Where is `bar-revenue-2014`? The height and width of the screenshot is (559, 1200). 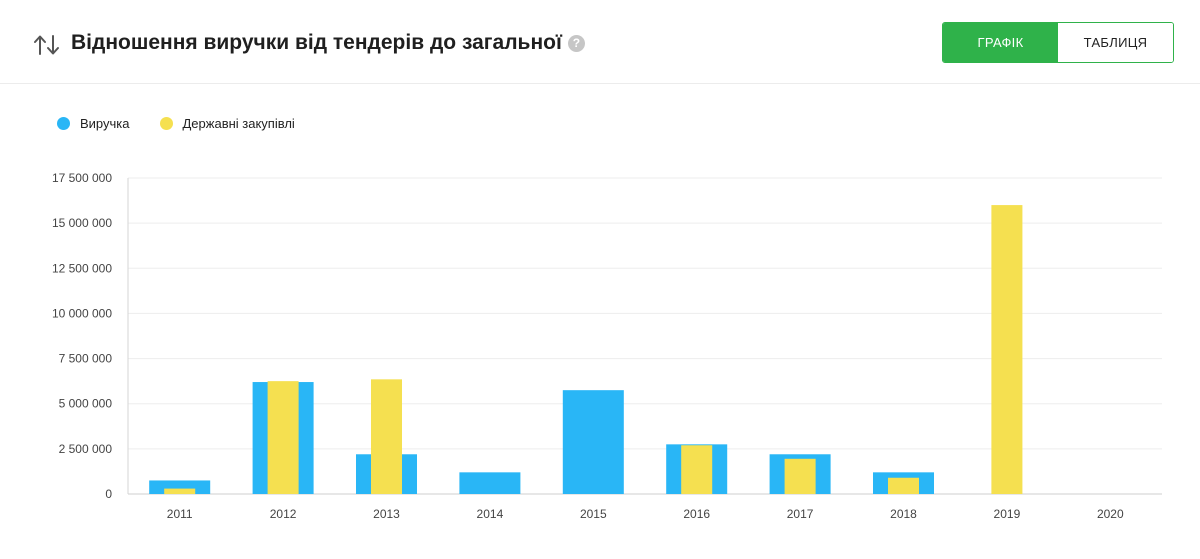
bar-revenue-2014 is located at coordinates (490, 483).